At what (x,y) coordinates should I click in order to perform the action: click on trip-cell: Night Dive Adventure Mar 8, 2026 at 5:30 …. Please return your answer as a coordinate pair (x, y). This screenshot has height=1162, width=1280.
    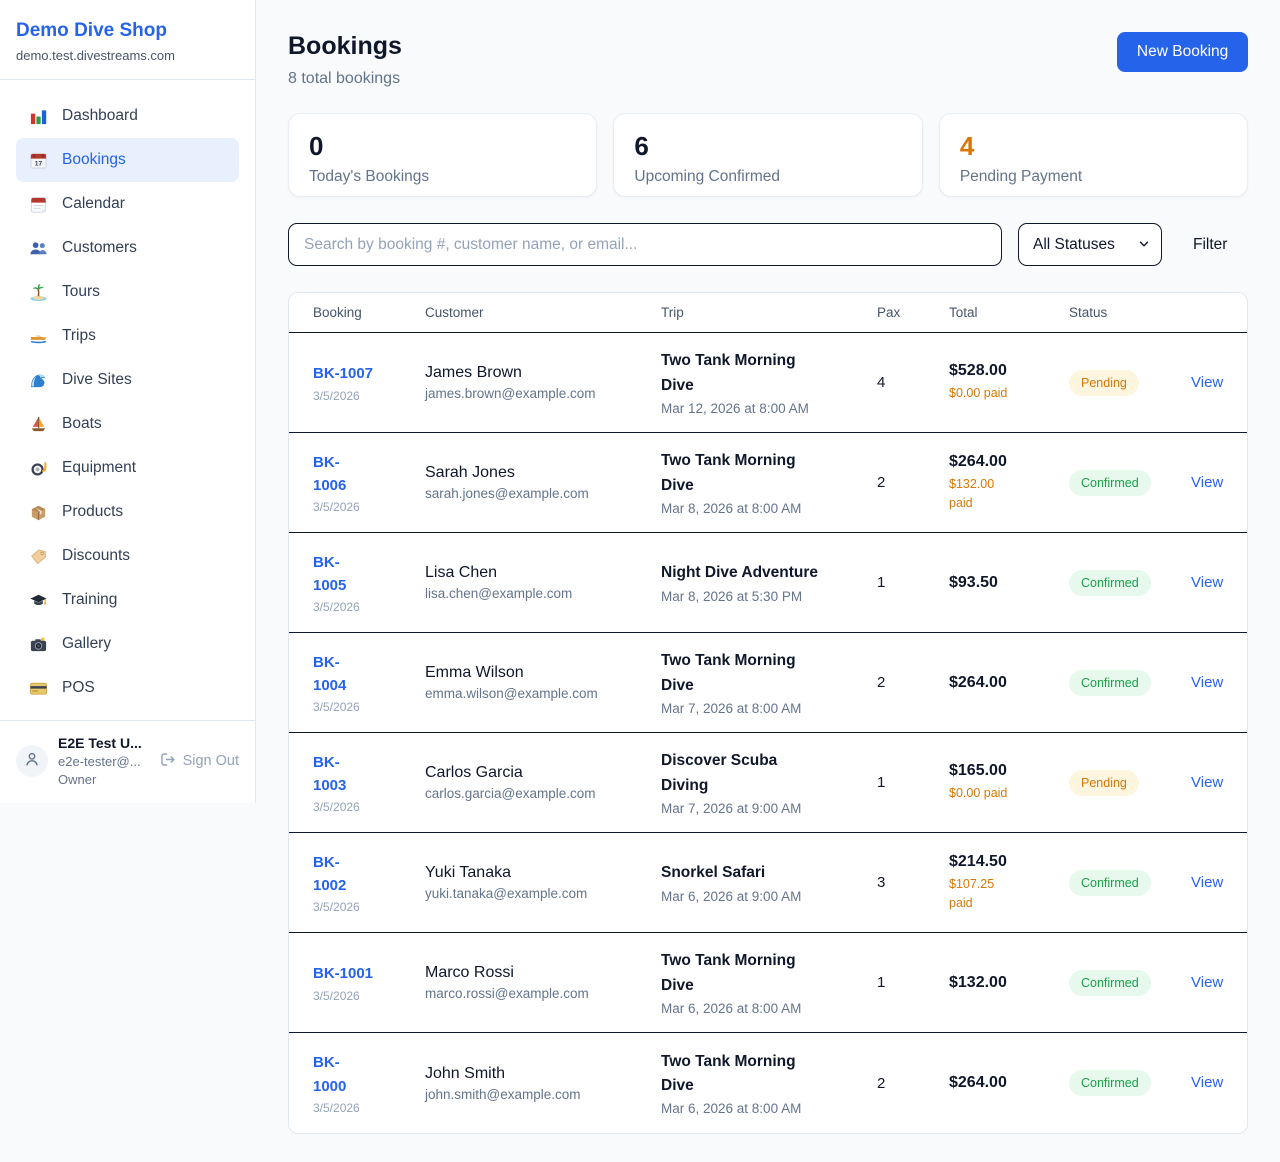
    Looking at the image, I should click on (769, 582).